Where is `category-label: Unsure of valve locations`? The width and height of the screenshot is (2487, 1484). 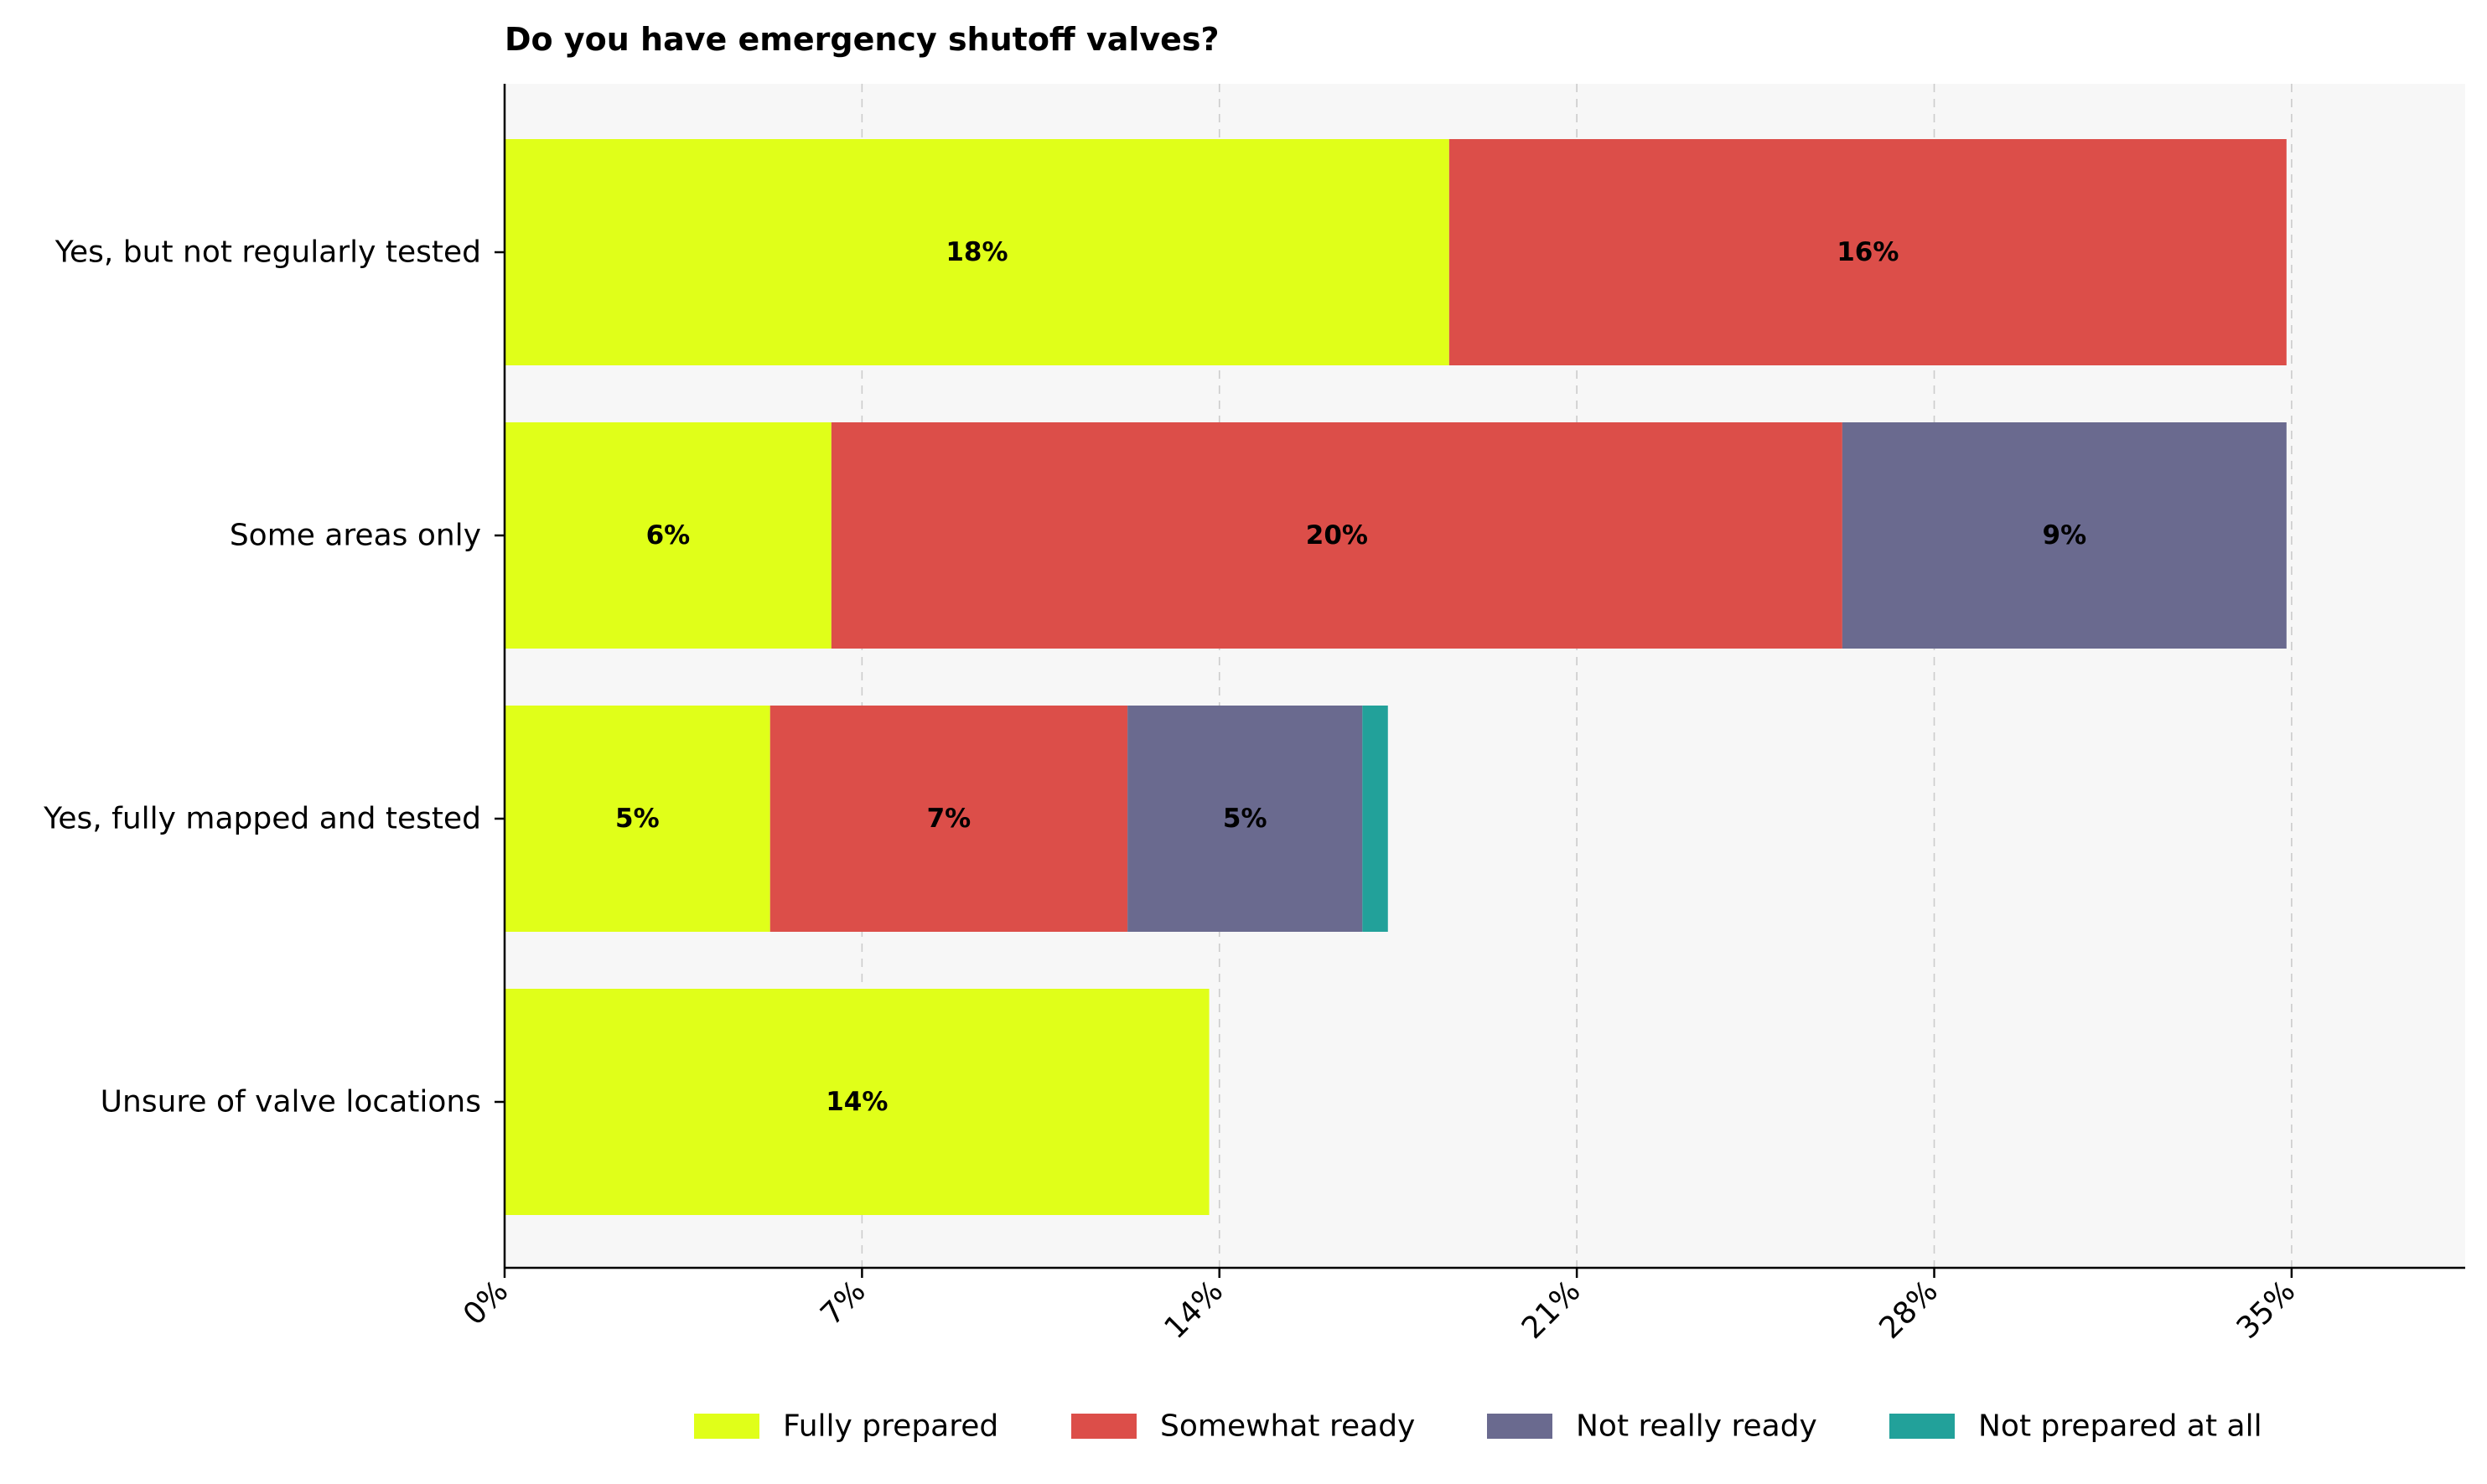
category-label: Unsure of valve locations is located at coordinates (291, 1102).